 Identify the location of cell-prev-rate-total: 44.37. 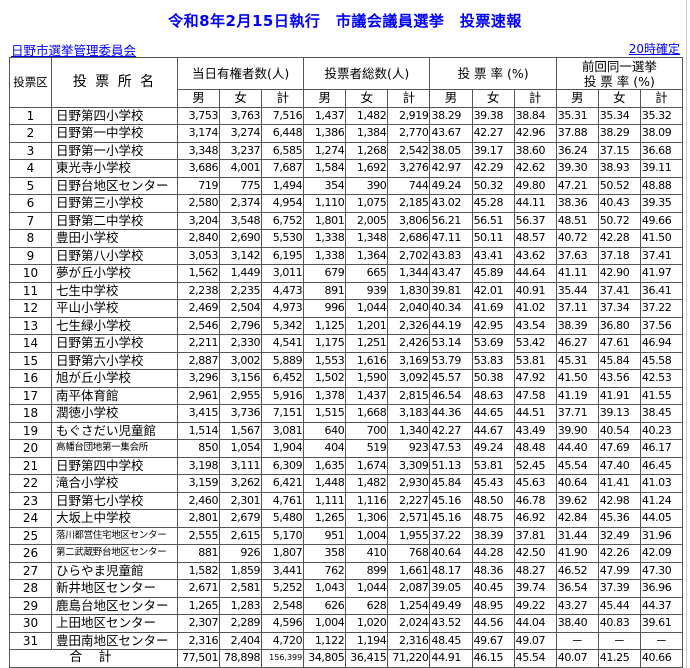
(661, 605).